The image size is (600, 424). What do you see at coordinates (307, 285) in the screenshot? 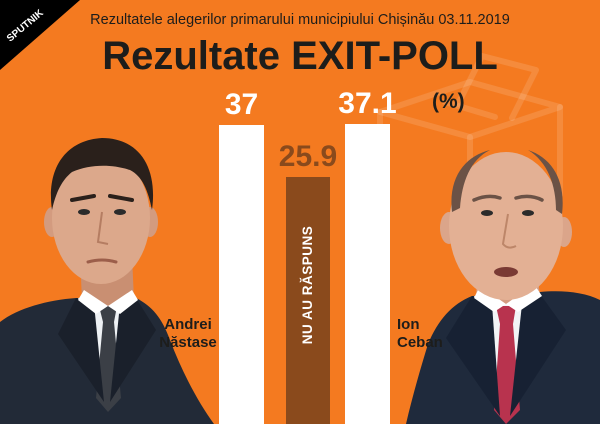
I see `category-label-nu-au-raspuns: NU AU RĂSPUNS` at bounding box center [307, 285].